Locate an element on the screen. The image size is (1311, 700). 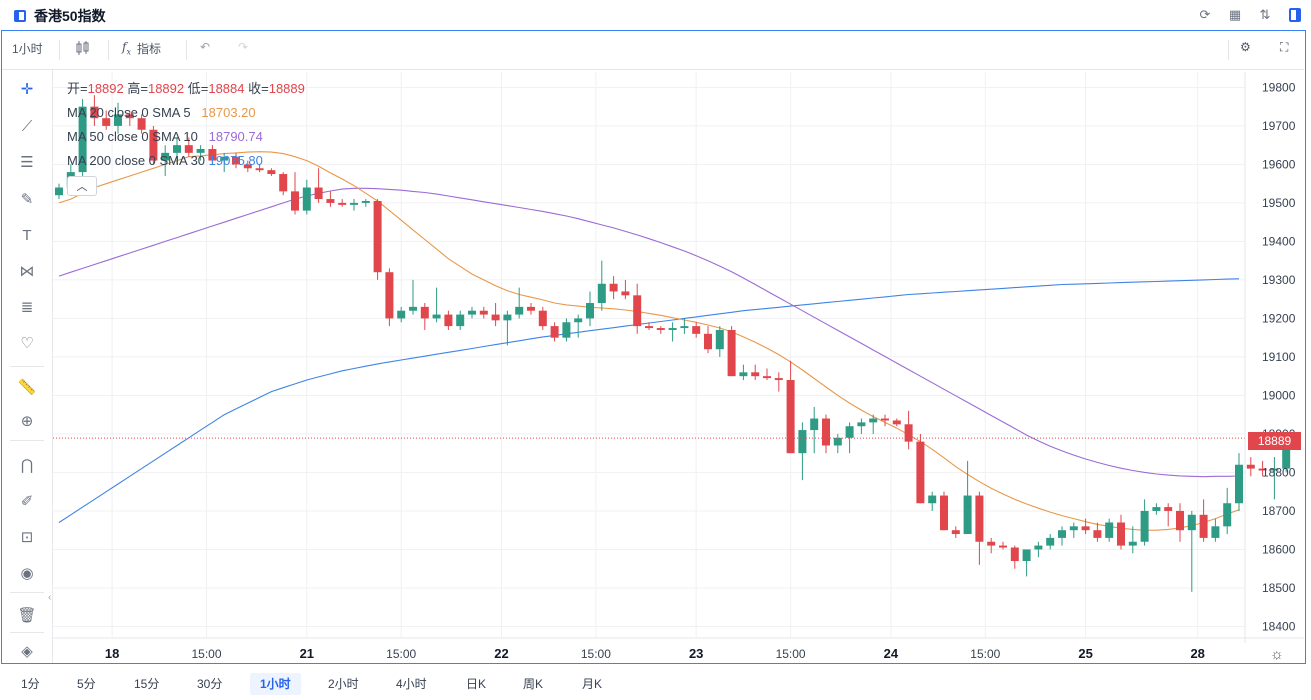
crosshair-icon: ✛ is located at coordinates (27, 89).